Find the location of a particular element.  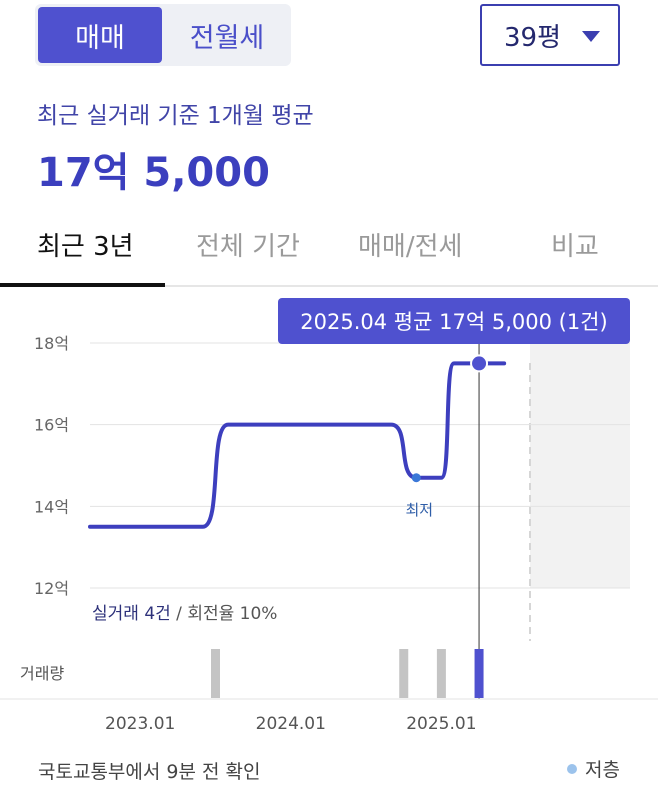

y-tick-label: 18억 is located at coordinates (51, 343).